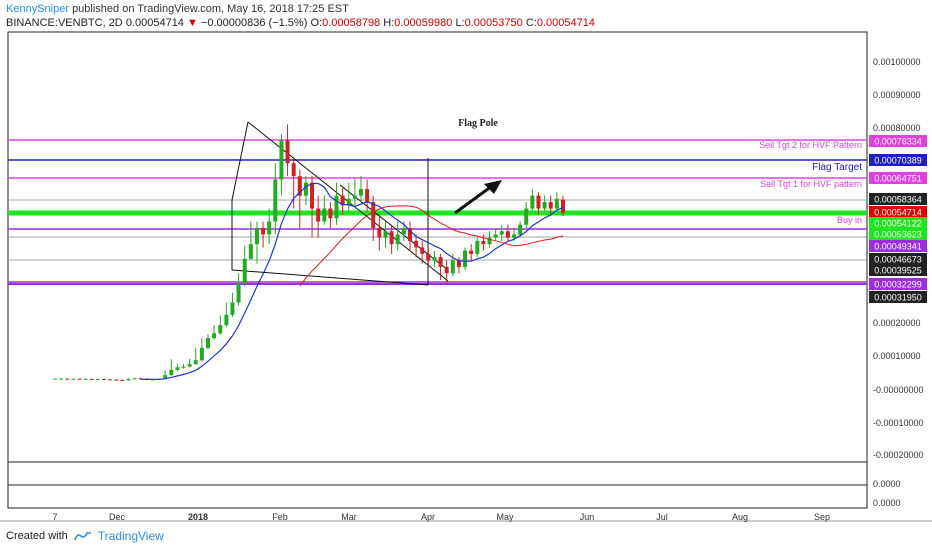 The image size is (932, 550). I want to click on x-tick-label: Feb, so click(280, 517).